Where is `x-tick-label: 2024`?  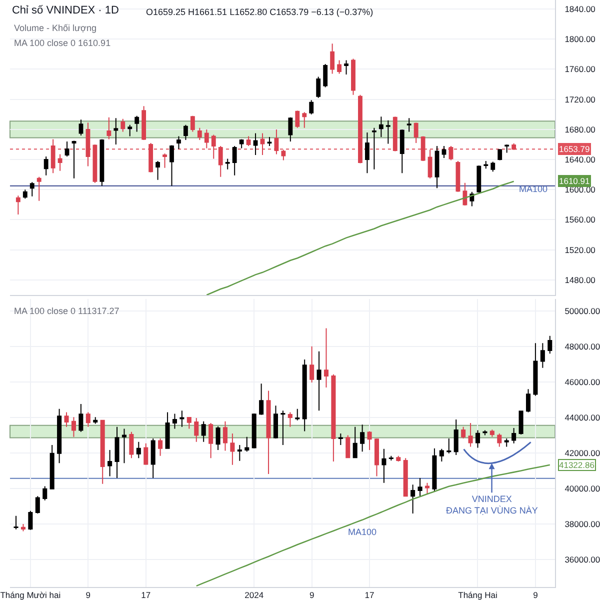 x-tick-label: 2024 is located at coordinates (254, 595).